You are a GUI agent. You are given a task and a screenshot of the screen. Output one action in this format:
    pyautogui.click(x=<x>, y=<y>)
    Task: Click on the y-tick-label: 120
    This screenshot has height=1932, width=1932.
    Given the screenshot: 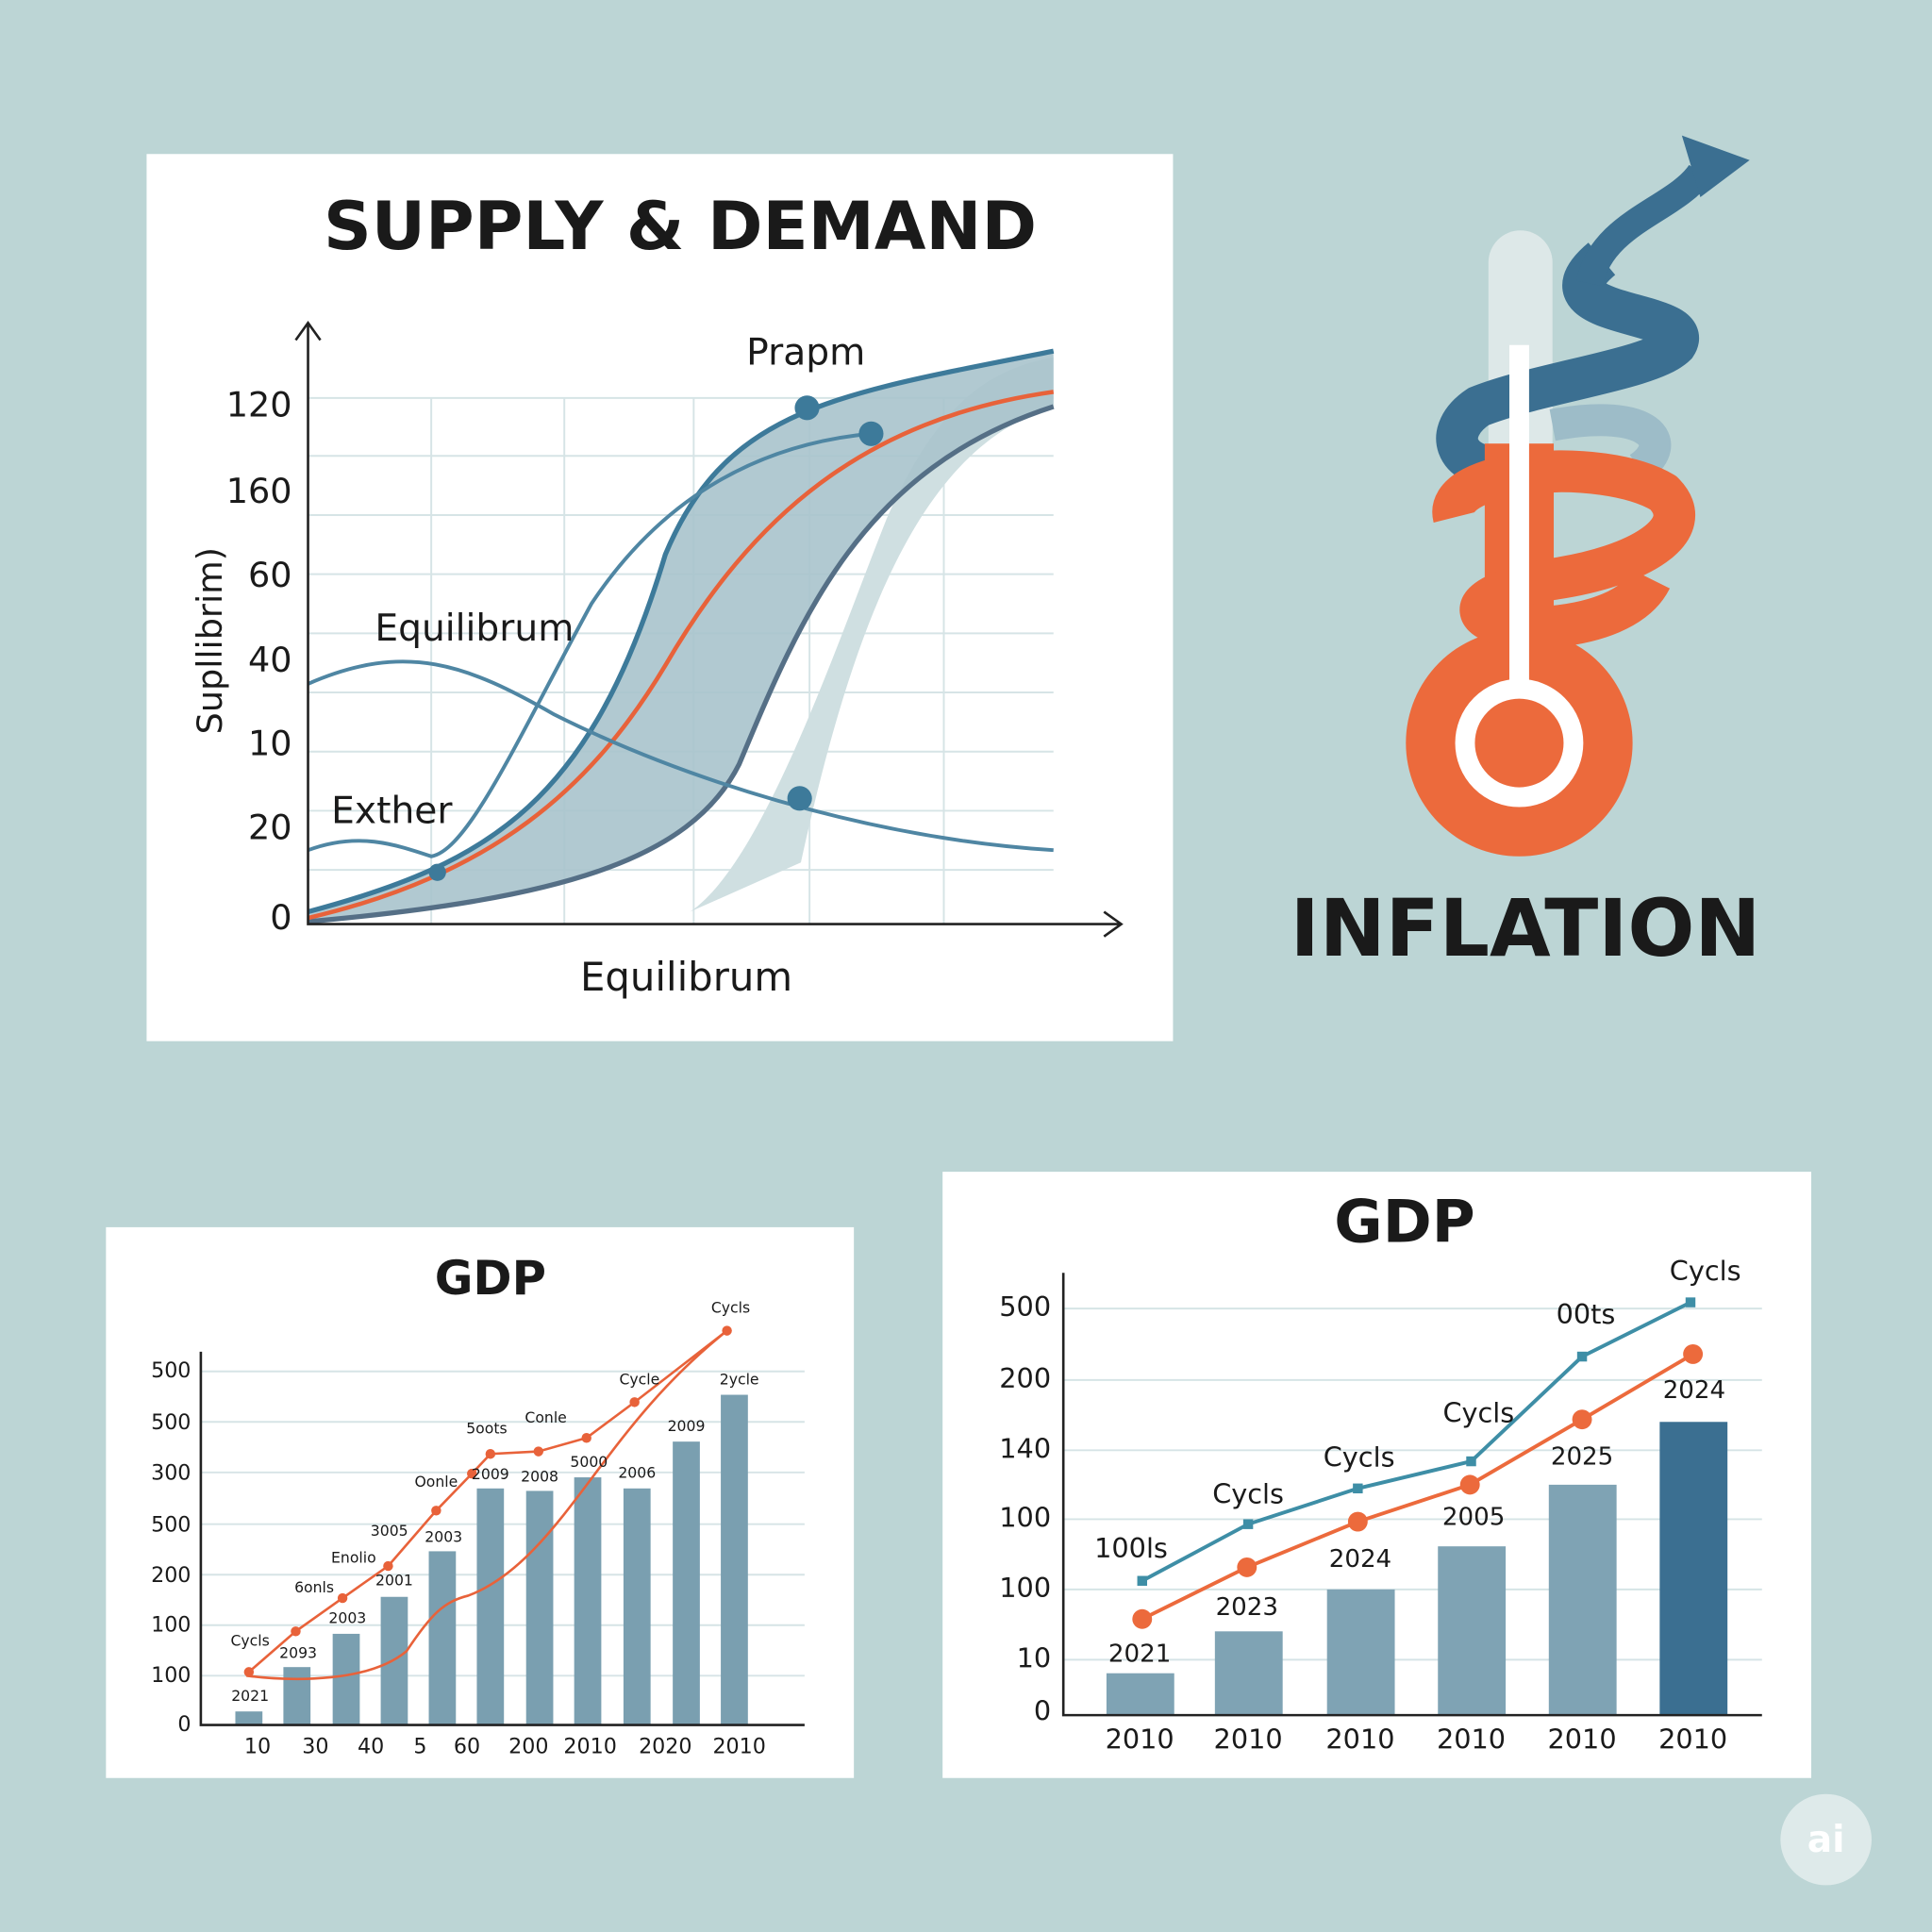 What is the action you would take?
    pyautogui.click(x=259, y=405)
    